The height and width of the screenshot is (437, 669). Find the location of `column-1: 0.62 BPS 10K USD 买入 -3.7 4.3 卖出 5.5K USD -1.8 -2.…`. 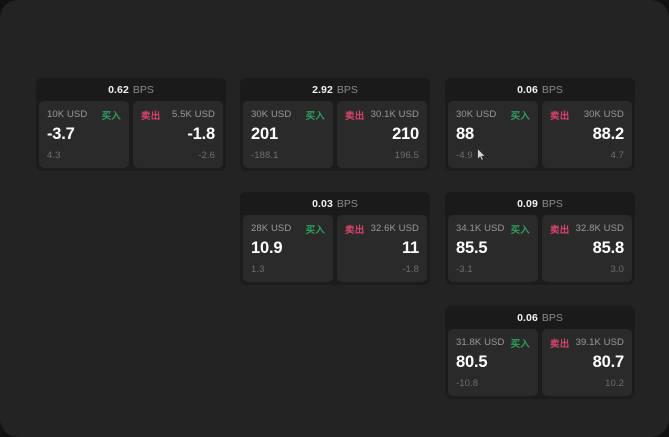

column-1: 0.62 BPS 10K USD 买入 -3.7 4.3 卖出 5.5K USD -1.8 -2.… is located at coordinates (131, 135).